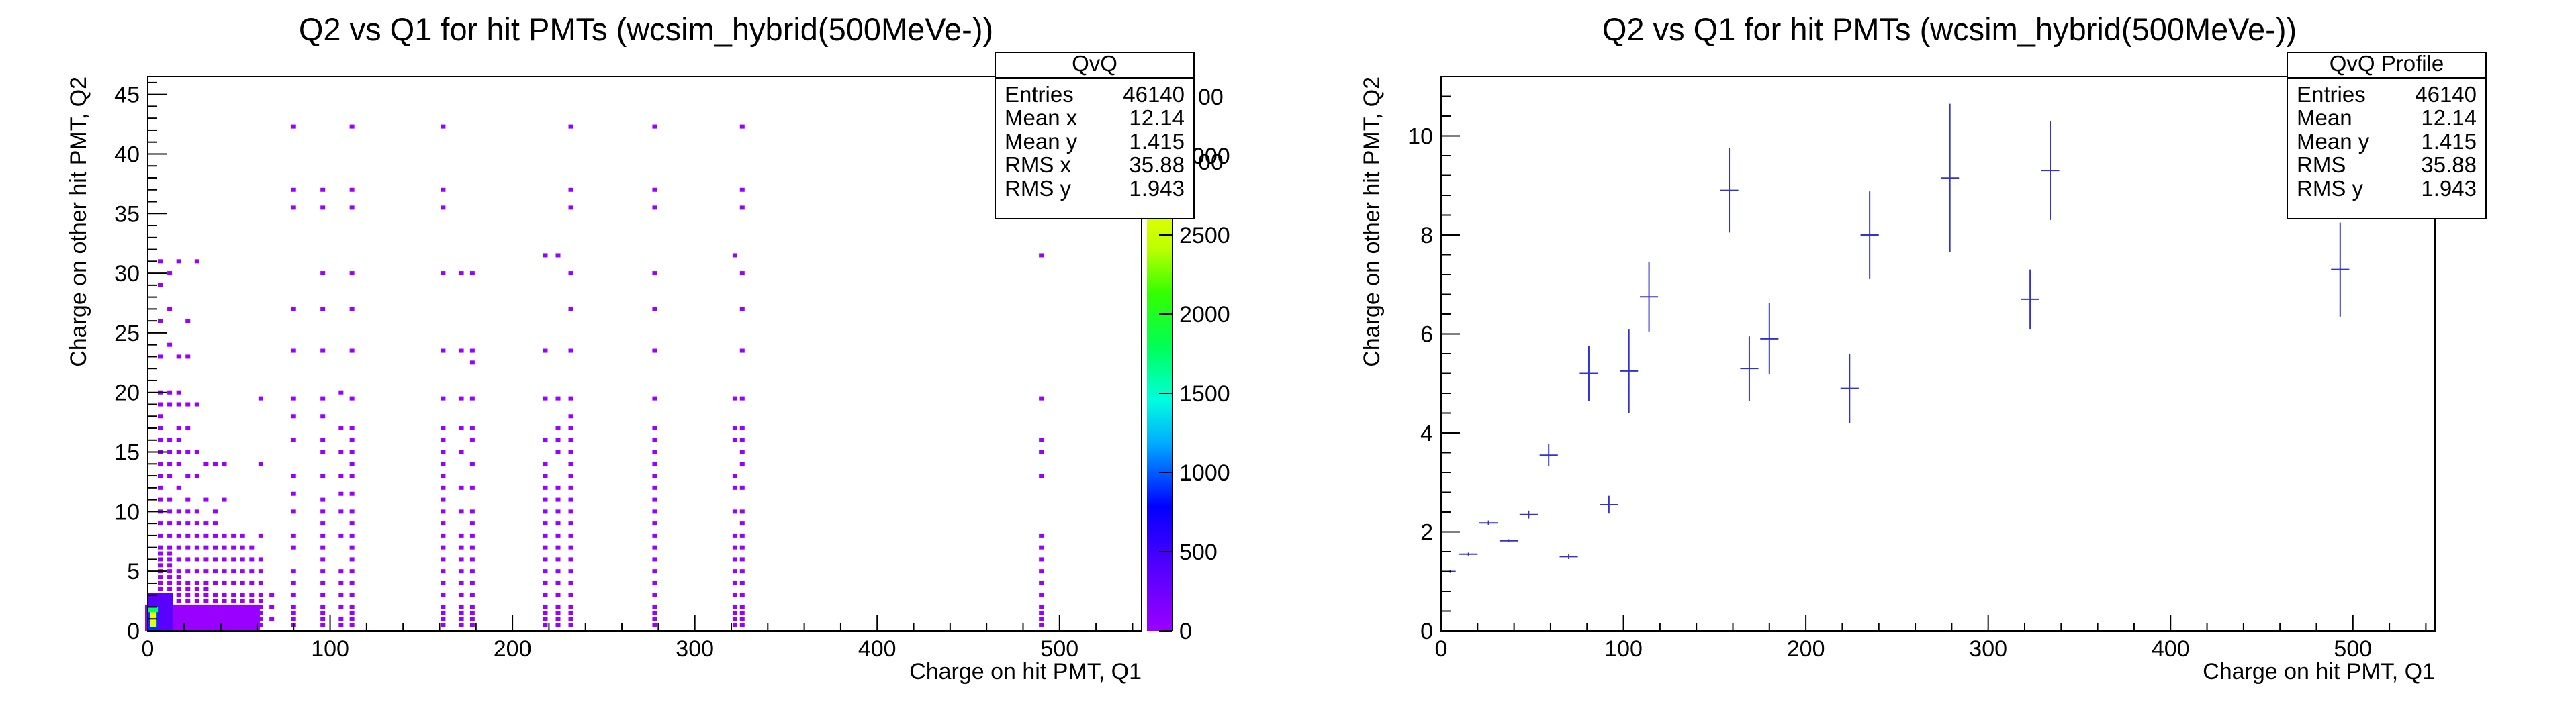 Image resolution: width=2576 pixels, height=706 pixels. I want to click on stat-label: RMS y, so click(2330, 188).